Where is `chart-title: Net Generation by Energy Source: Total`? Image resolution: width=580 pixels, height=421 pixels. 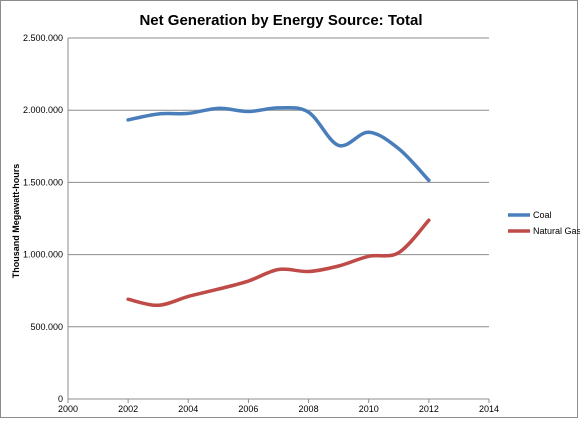
chart-title: Net Generation by Energy Source: Total is located at coordinates (280, 20).